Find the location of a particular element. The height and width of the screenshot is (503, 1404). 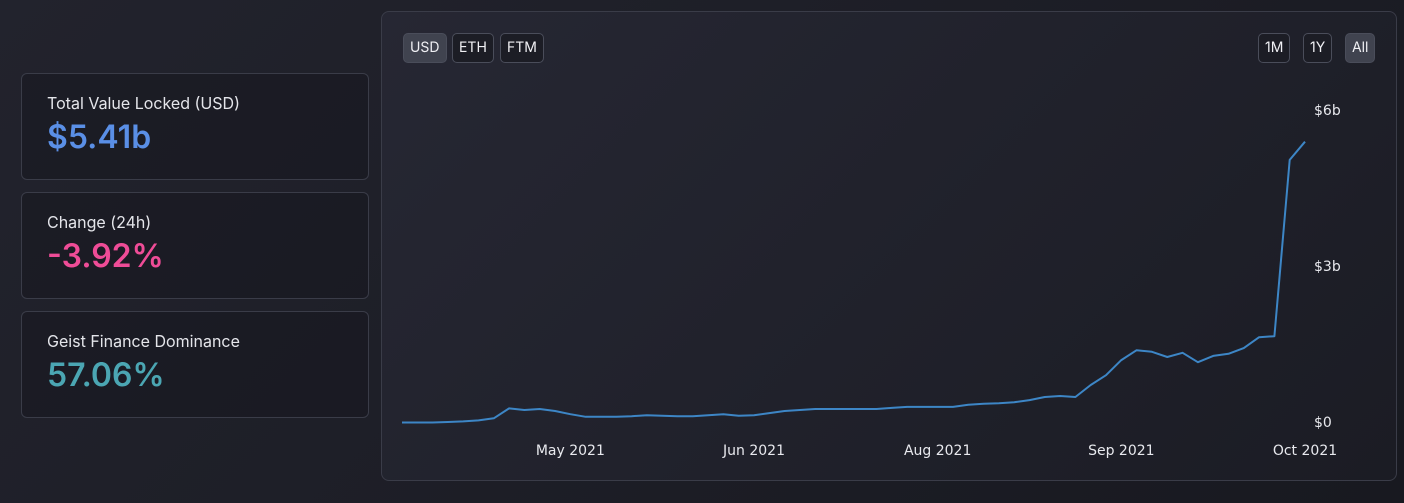

stat-value: $5.41b is located at coordinates (99, 136).